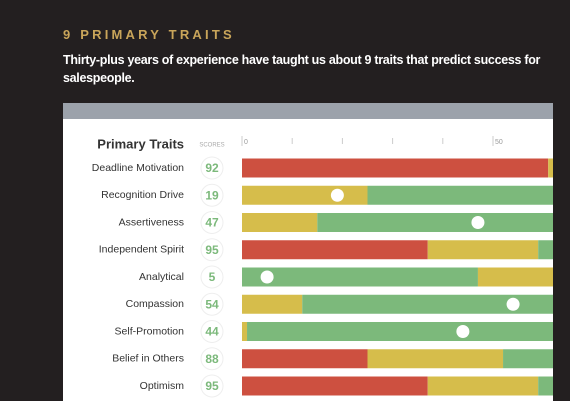  I want to click on trait-label: Self-Promotion, so click(150, 331).